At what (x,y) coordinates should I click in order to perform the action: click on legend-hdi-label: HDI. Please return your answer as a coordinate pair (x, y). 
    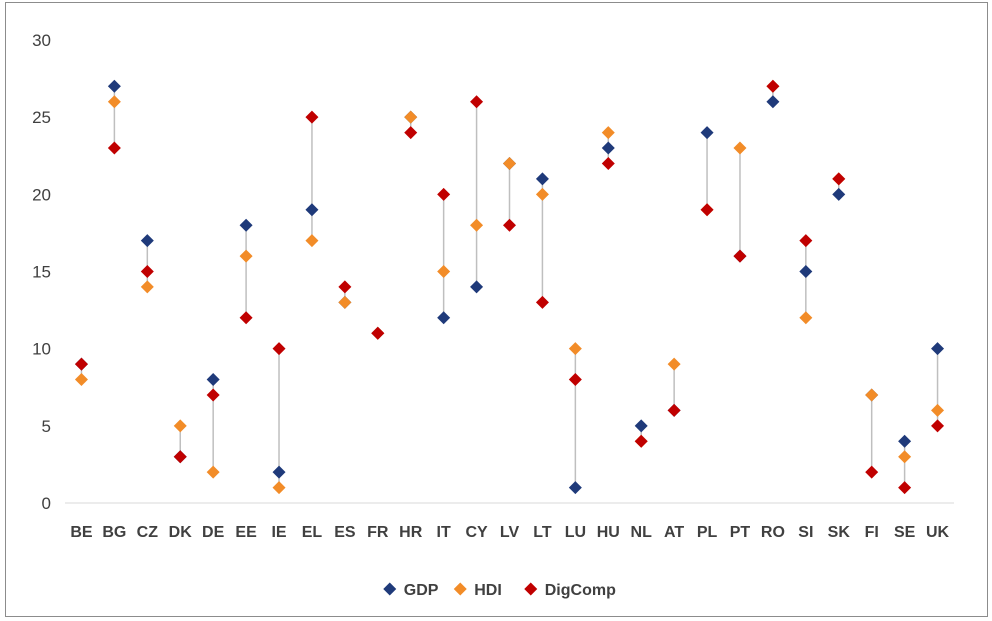
    Looking at the image, I should click on (488, 590).